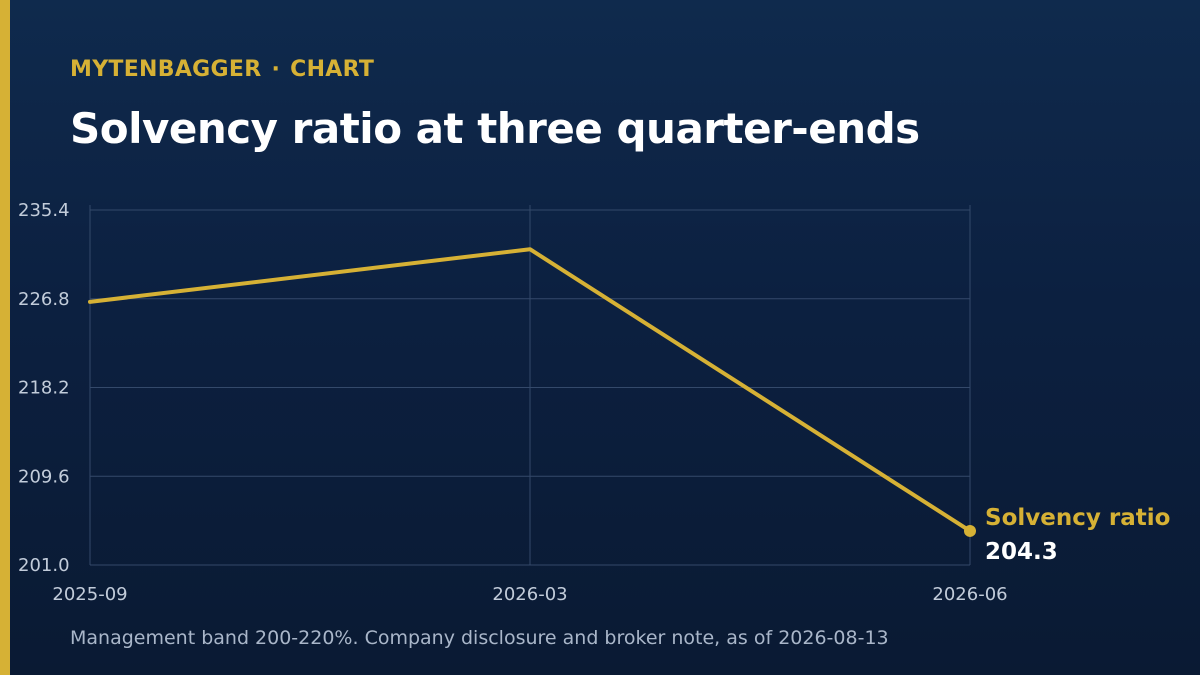  What do you see at coordinates (332, 69) in the screenshot?
I see `section-label: CHART` at bounding box center [332, 69].